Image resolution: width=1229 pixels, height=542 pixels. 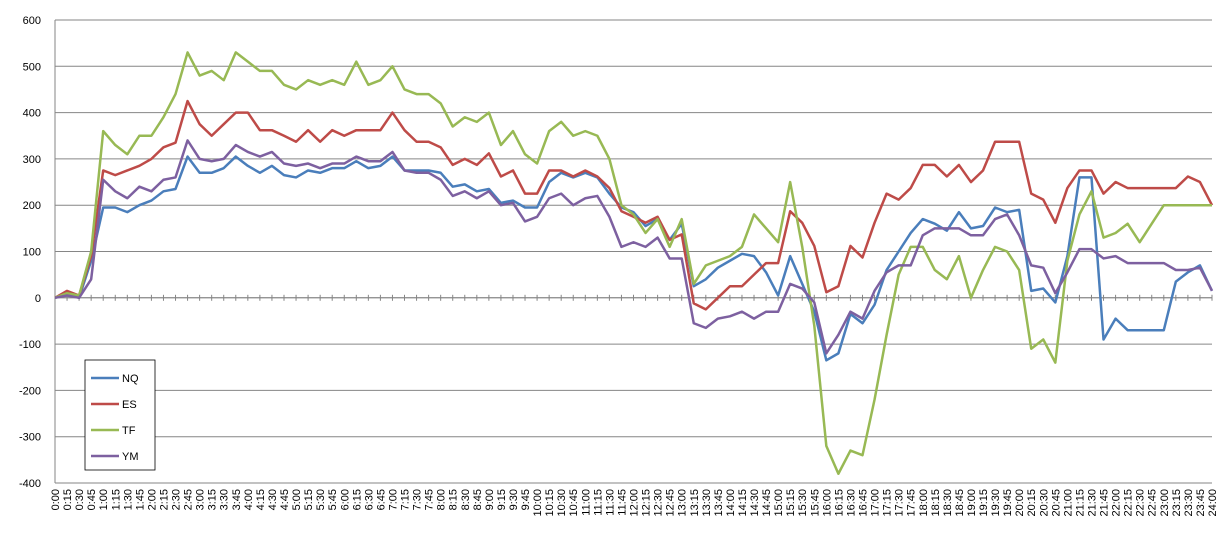 What do you see at coordinates (610, 502) in the screenshot?
I see `x-tick-label: 11:30` at bounding box center [610, 502].